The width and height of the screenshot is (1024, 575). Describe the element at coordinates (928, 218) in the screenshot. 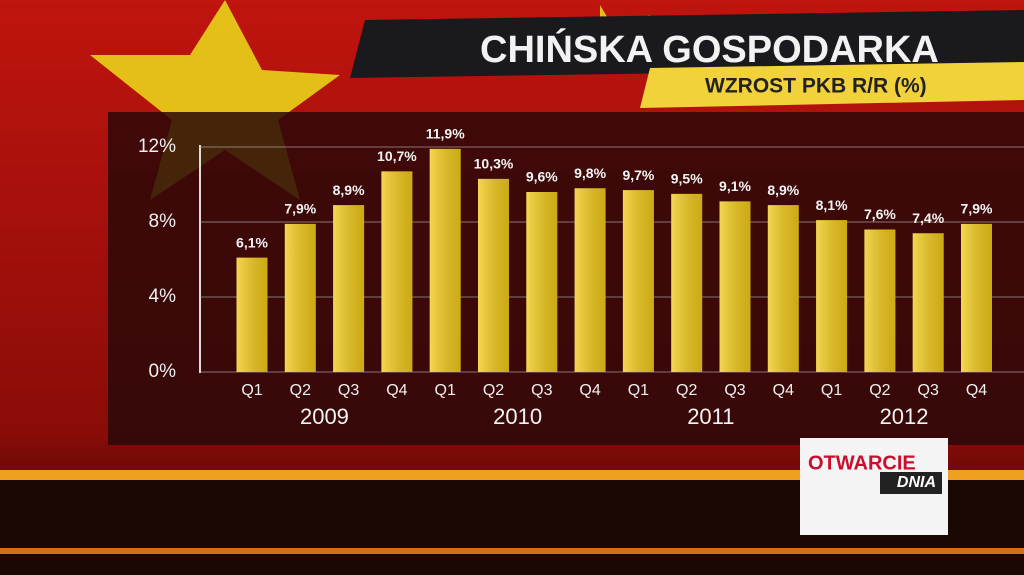

I see `value-label: 7,4%` at that location.